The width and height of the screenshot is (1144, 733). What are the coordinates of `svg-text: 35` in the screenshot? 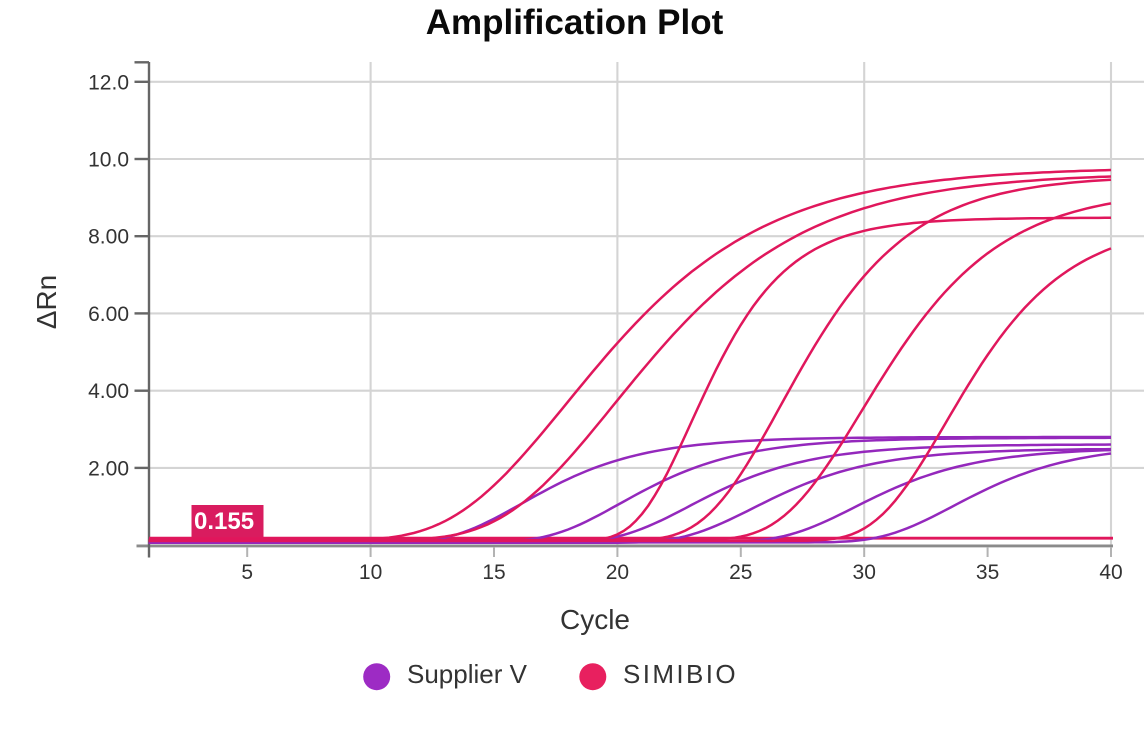 It's located at (987, 572).